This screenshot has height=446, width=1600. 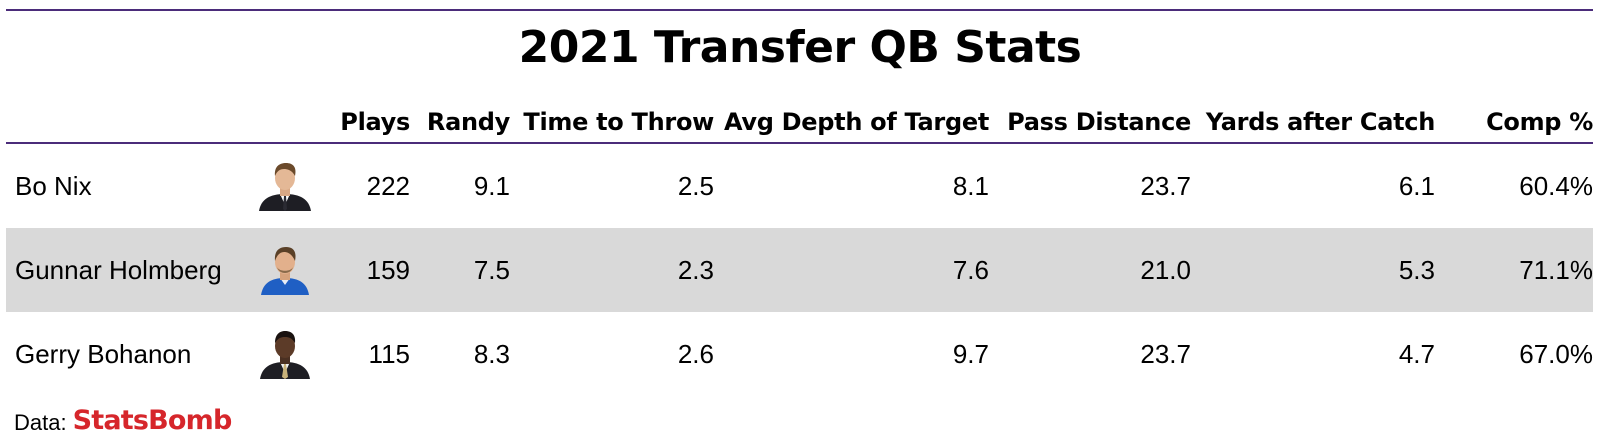 I want to click on column-header-pass-distance: Pass Distance, so click(x=1090, y=118).